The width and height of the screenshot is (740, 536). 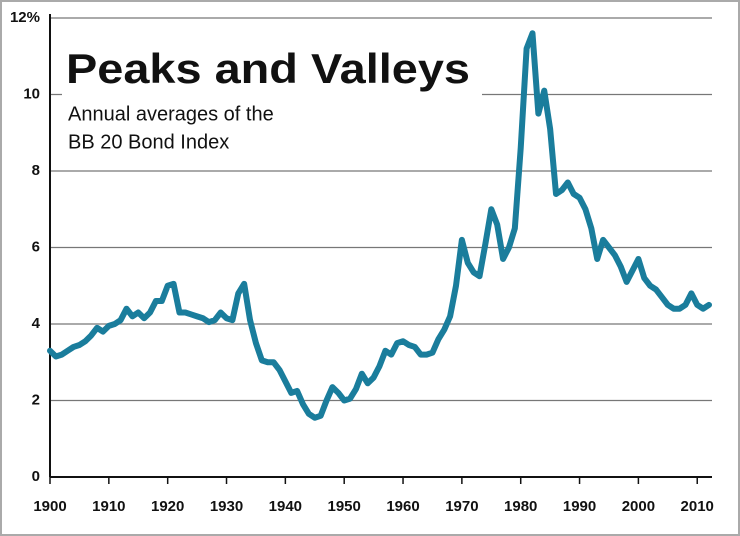 What do you see at coordinates (461, 506) in the screenshot?
I see `x-tick-label: 1970` at bounding box center [461, 506].